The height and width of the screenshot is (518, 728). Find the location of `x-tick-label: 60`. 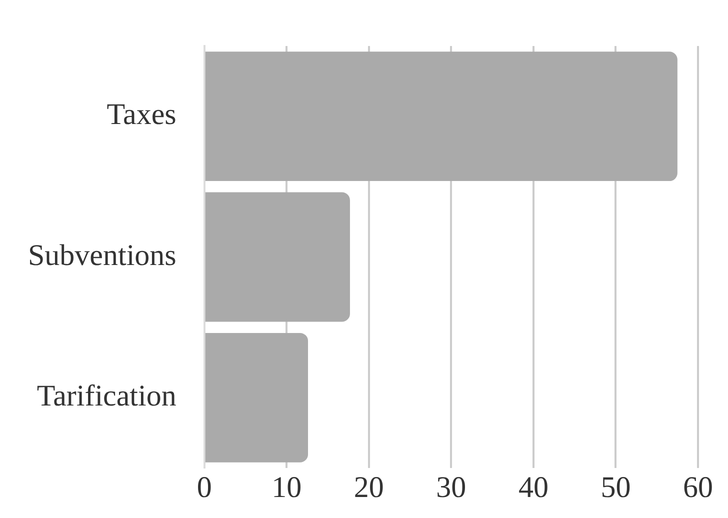

x-tick-label: 60 is located at coordinates (698, 487).